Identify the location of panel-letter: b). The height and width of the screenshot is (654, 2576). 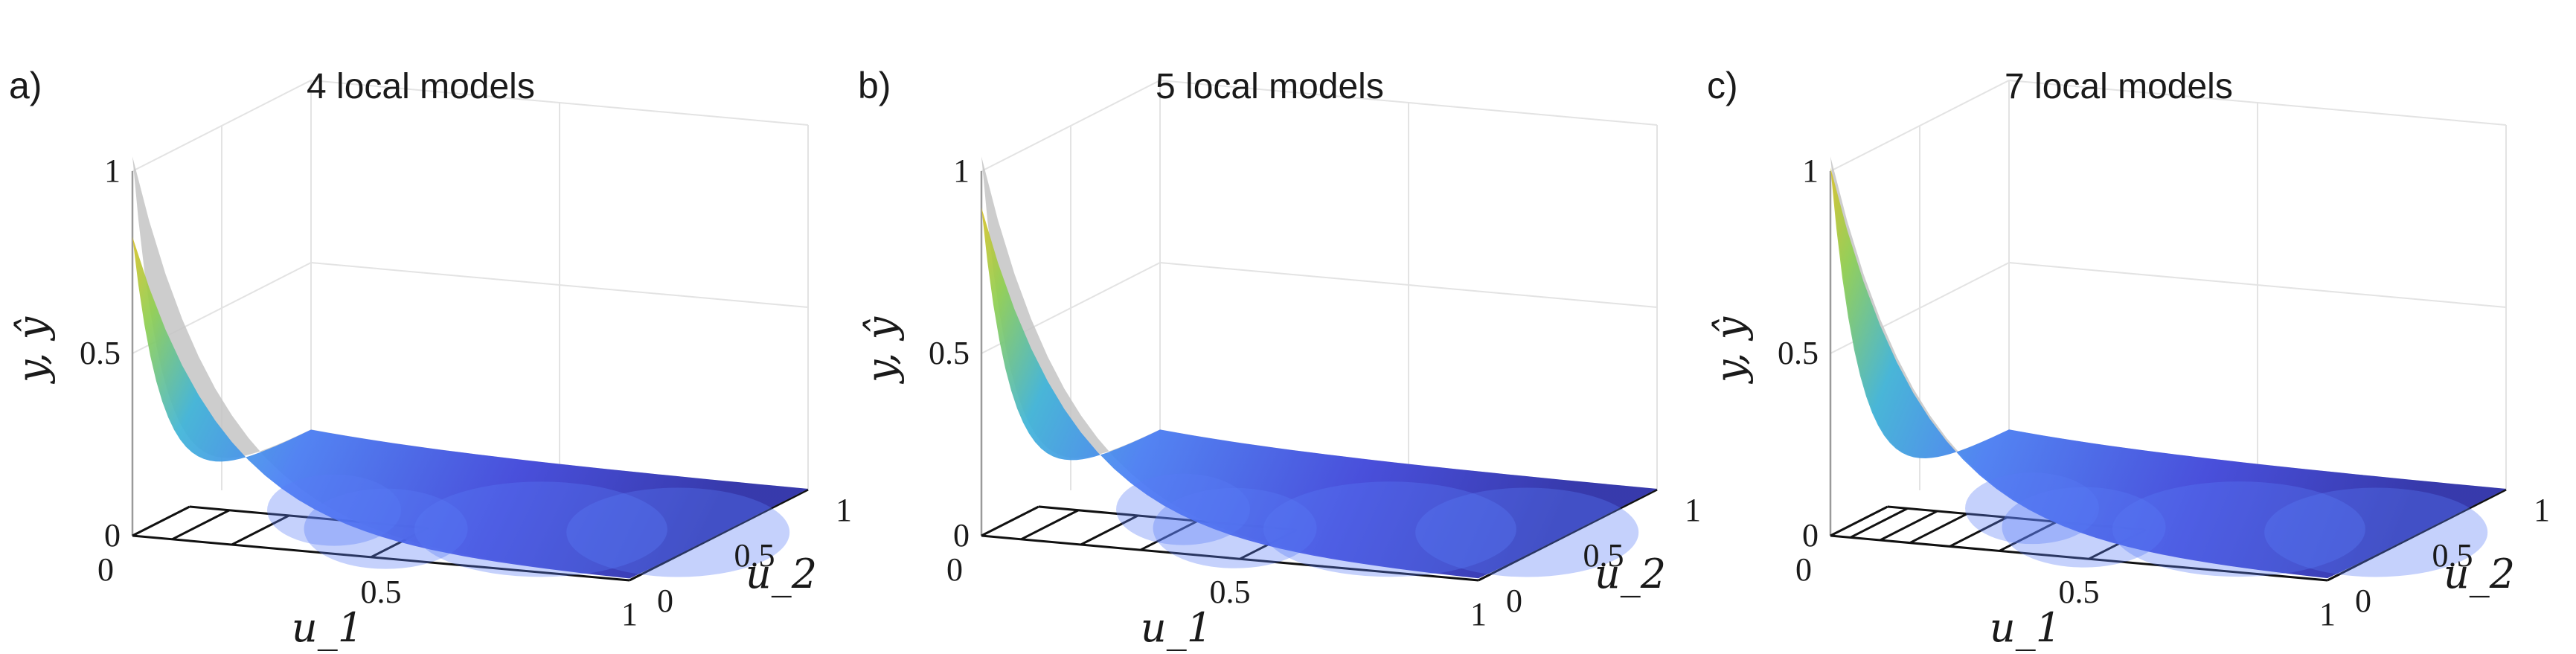
(874, 85).